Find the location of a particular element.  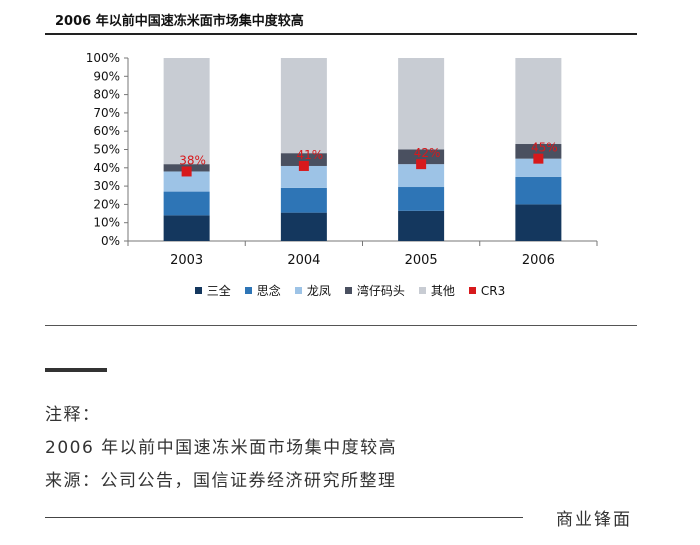

notes-caption: 2006 年以前中国速冻米面市场集中度较高 is located at coordinates (221, 448).